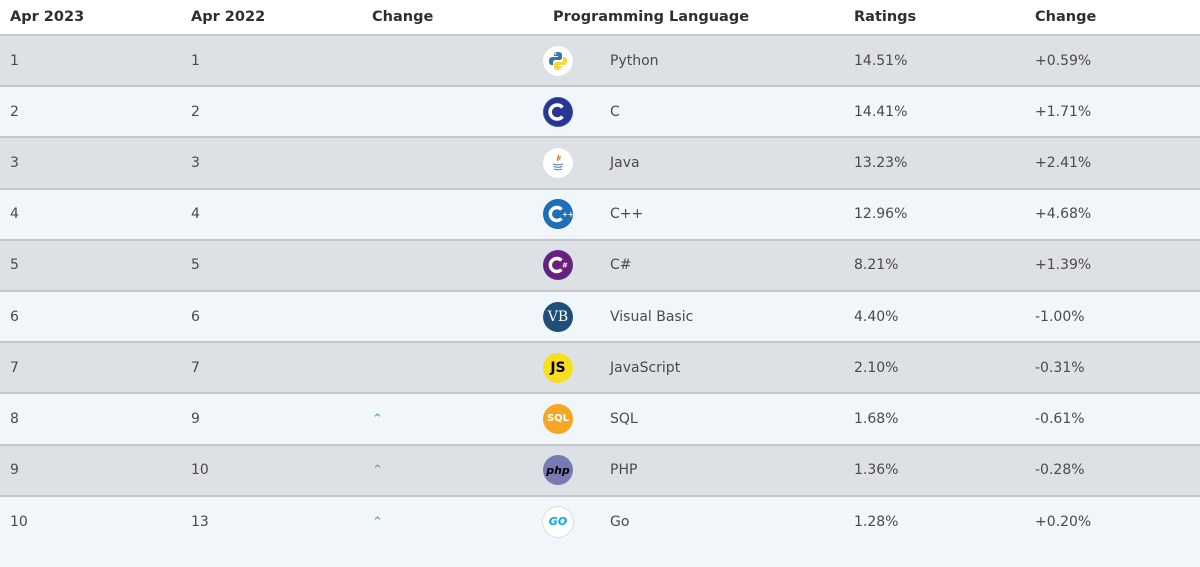 The image size is (1200, 567). Describe the element at coordinates (934, 163) in the screenshot. I see `rating-value: 13.23%` at that location.